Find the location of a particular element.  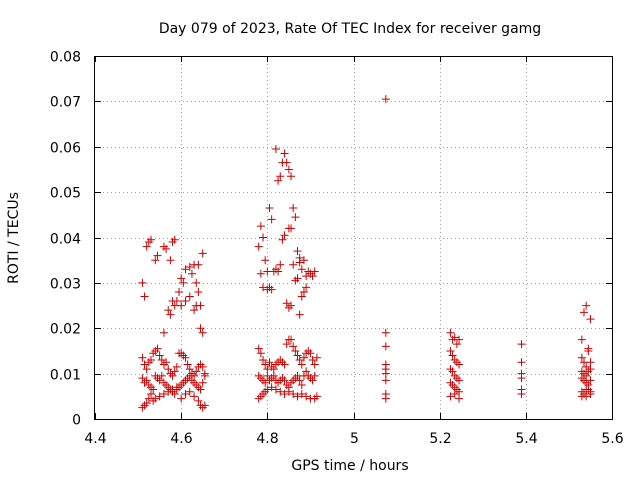

y-tick-label: 0.04 is located at coordinates (65, 240).